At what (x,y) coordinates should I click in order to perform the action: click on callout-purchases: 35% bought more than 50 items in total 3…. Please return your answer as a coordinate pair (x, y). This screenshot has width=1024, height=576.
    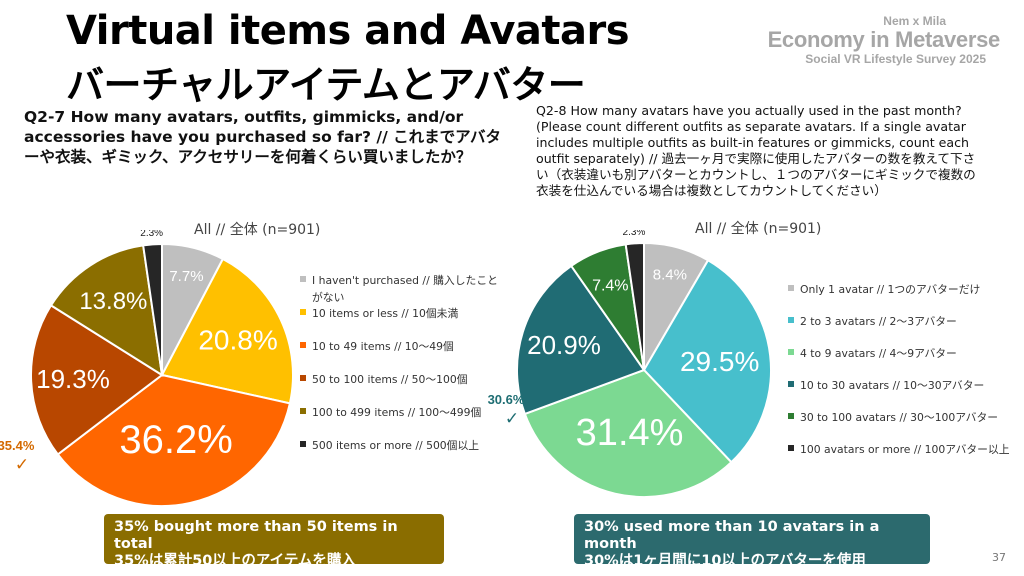
    Looking at the image, I should click on (274, 541).